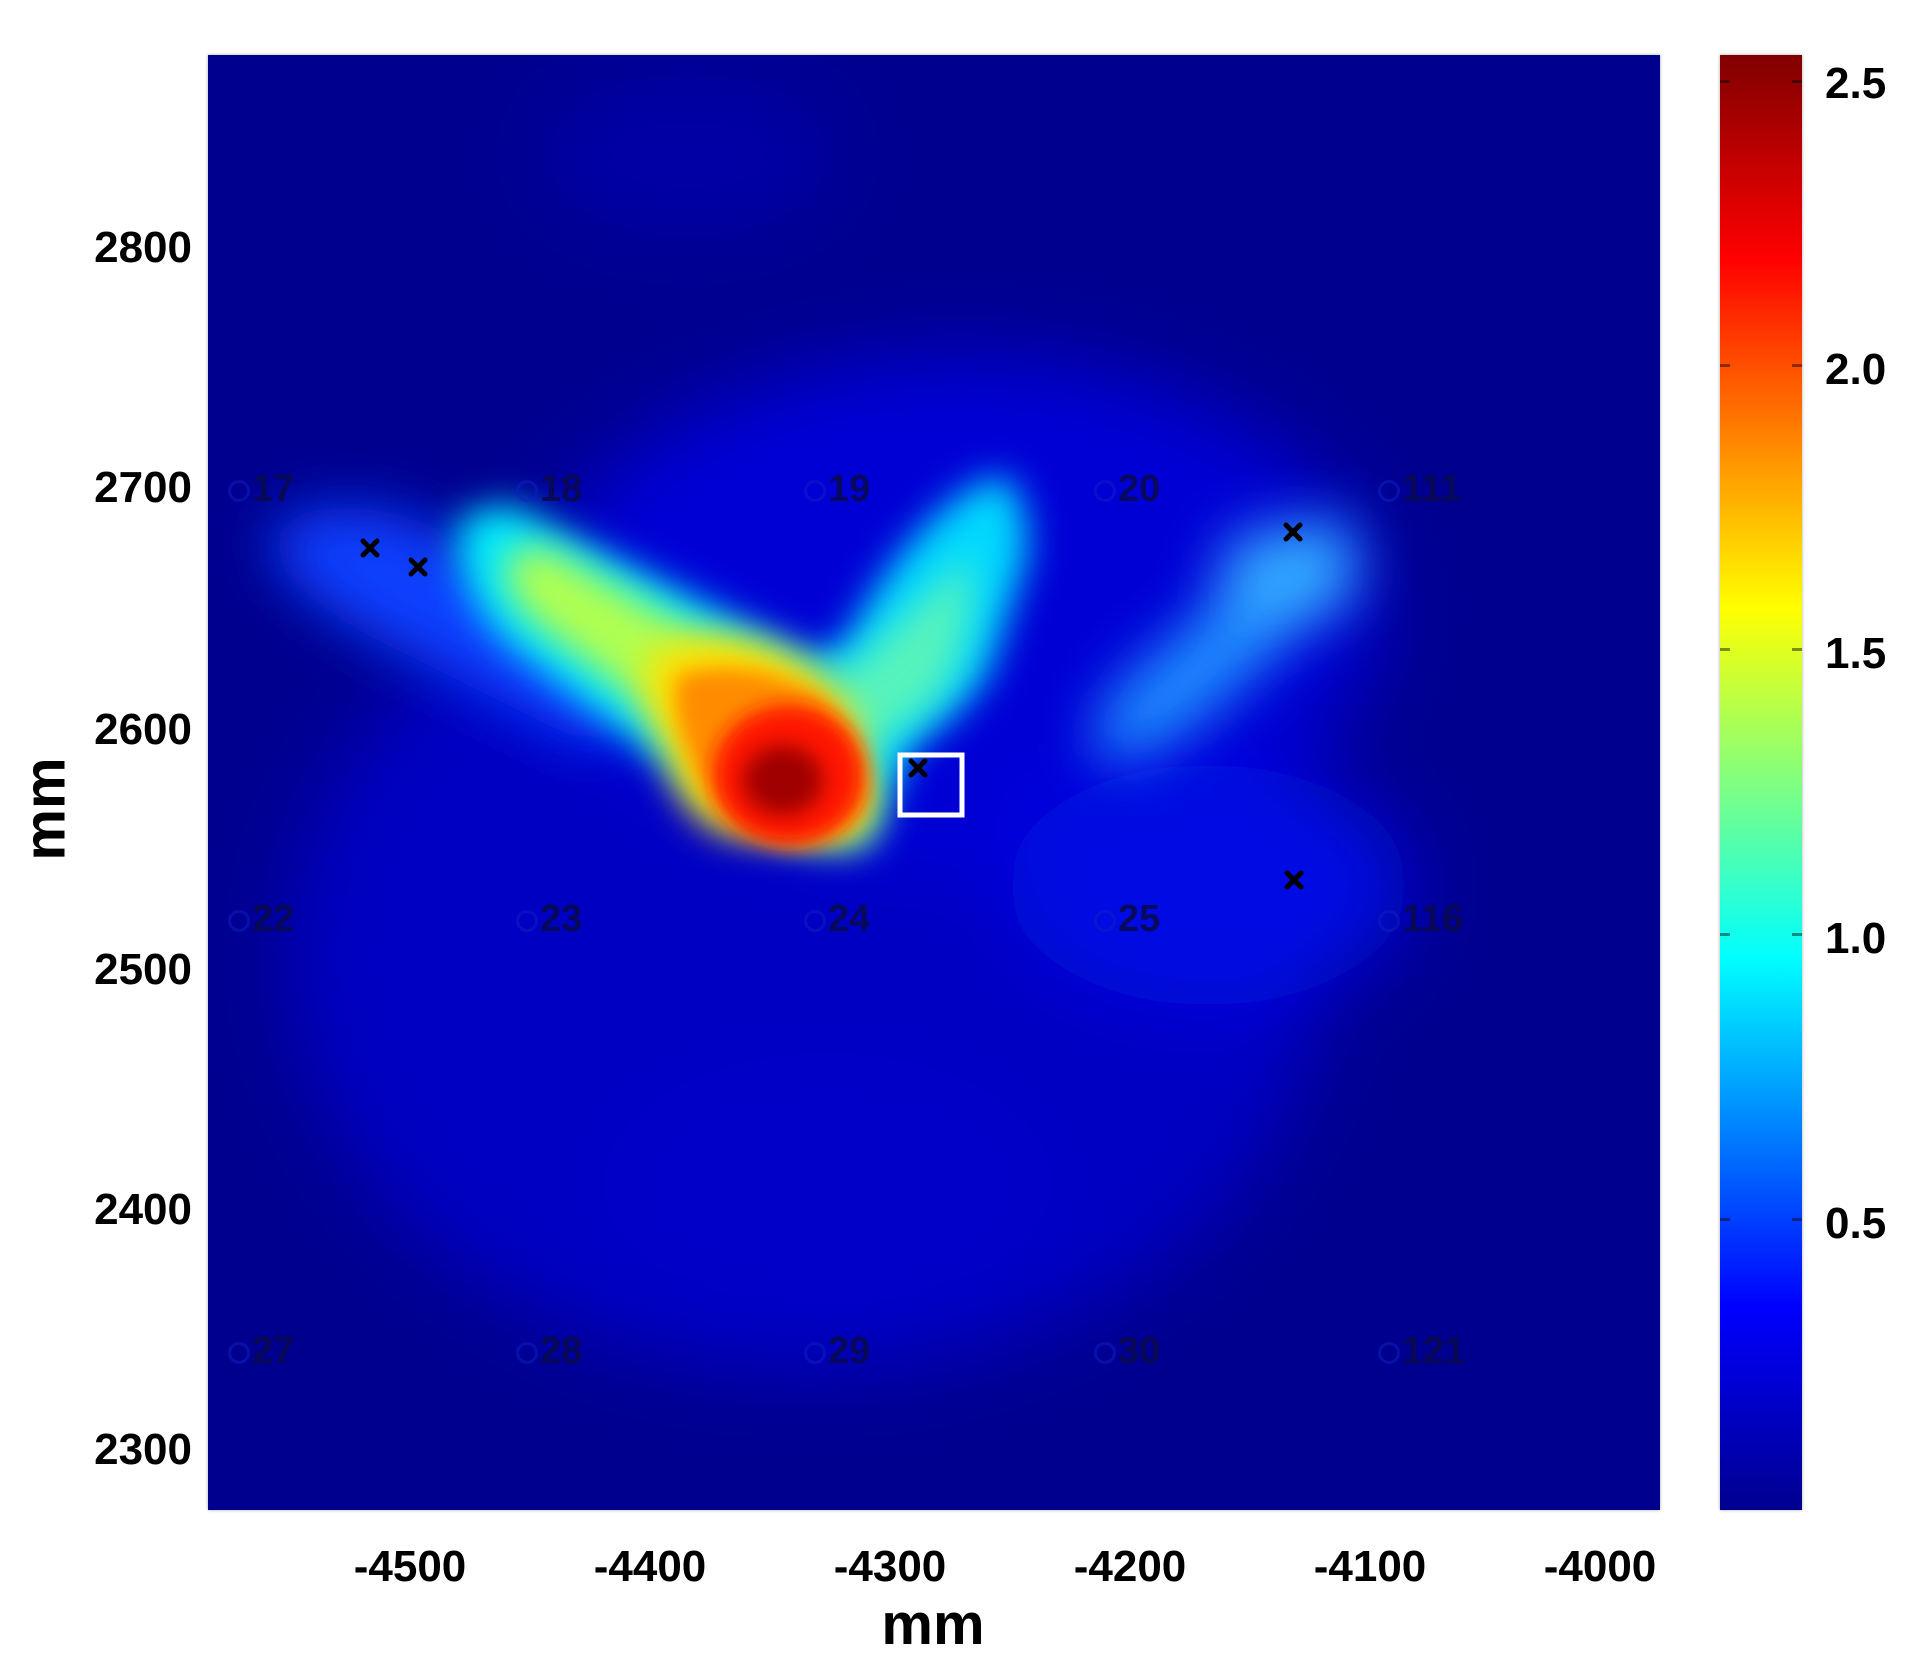 The image size is (1920, 1657). Describe the element at coordinates (1856, 653) in the screenshot. I see `colorbar-tick-1.5: 1.5` at that location.